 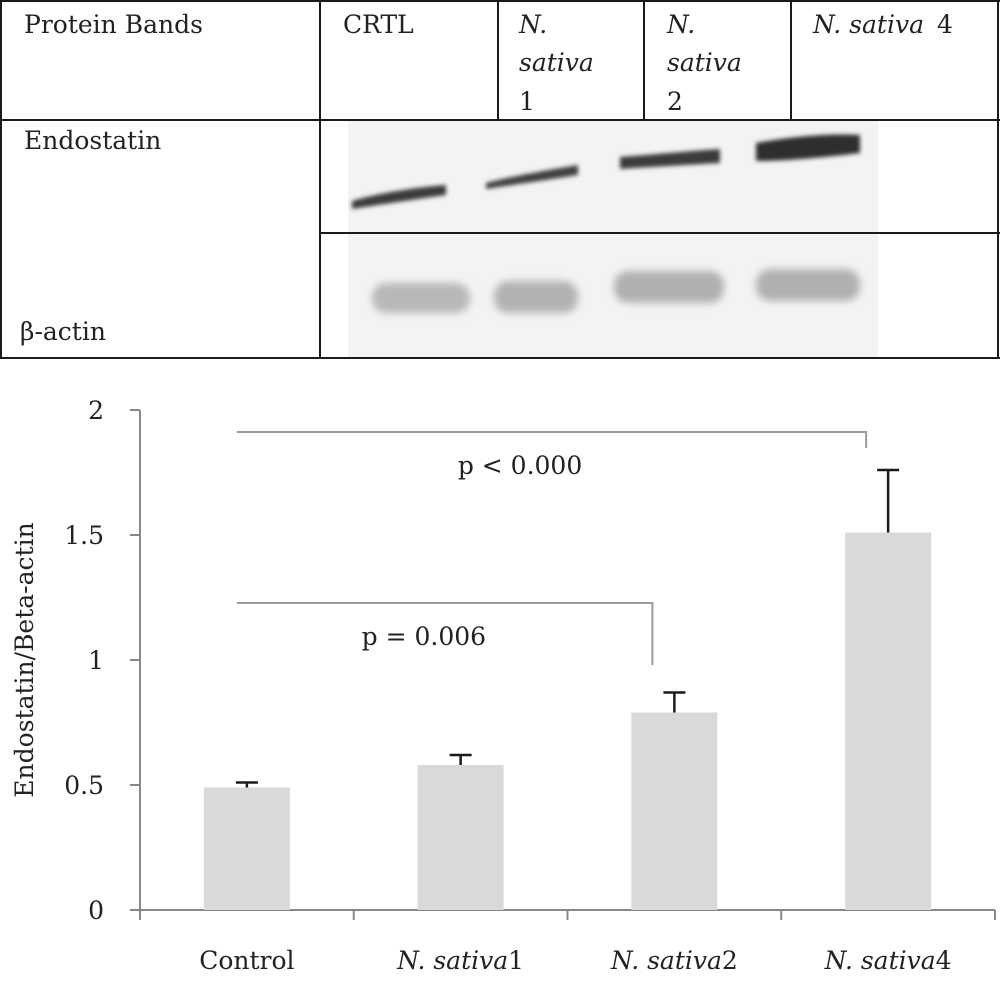 What do you see at coordinates (96, 660) in the screenshot?
I see `y-tick-label: 1` at bounding box center [96, 660].